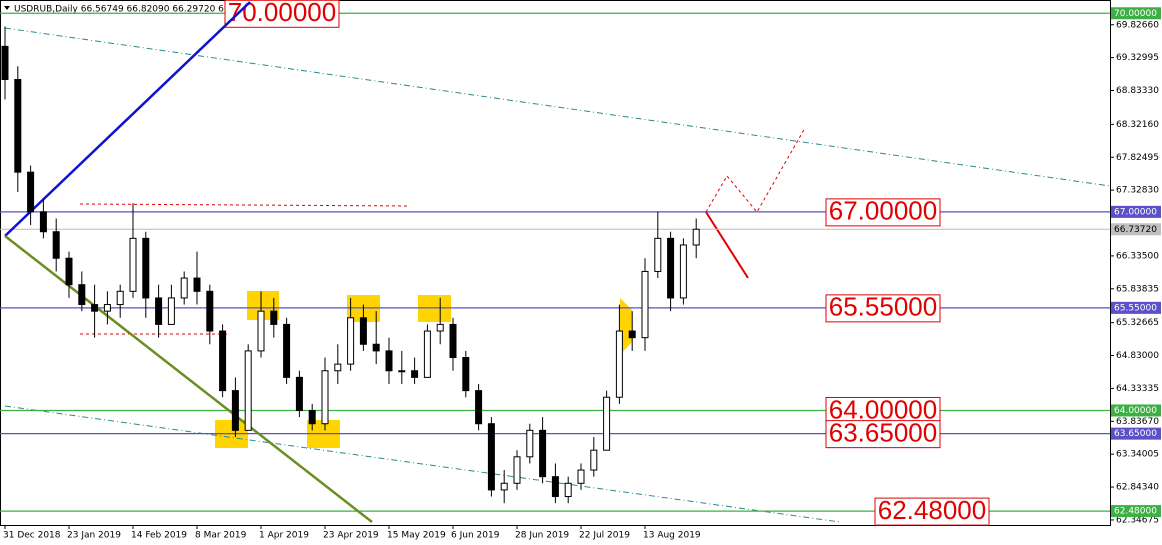  Describe the element at coordinates (1137, 389) in the screenshot. I see `y-tick-label: 64.33335` at that location.